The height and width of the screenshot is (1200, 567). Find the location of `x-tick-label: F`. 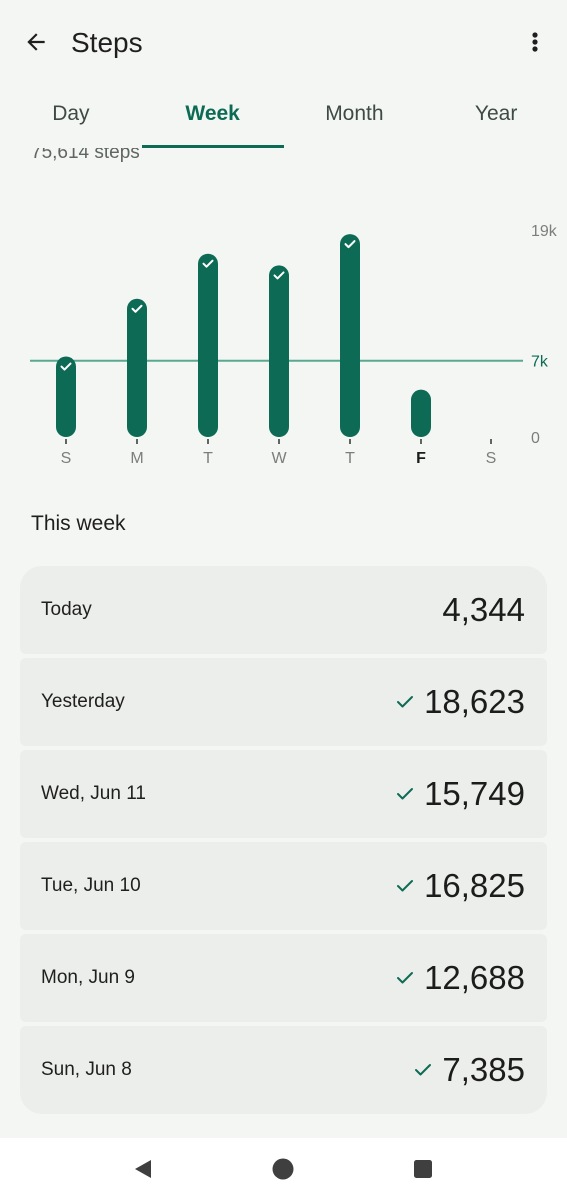

x-tick-label: F is located at coordinates (421, 458).